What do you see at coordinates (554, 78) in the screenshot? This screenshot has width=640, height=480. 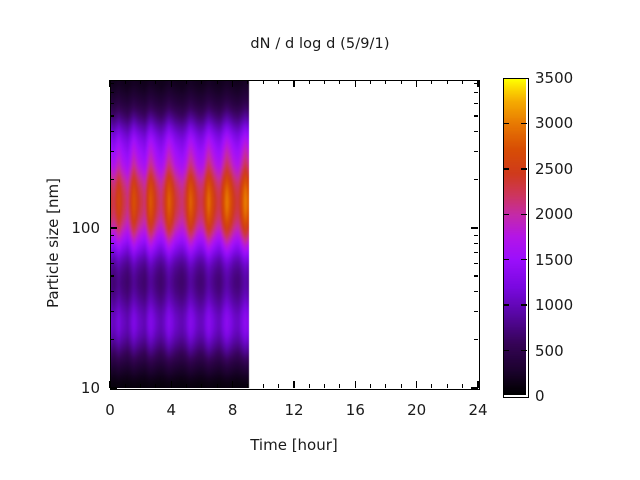 I see `colorbar-tick-label: 3500` at bounding box center [554, 78].